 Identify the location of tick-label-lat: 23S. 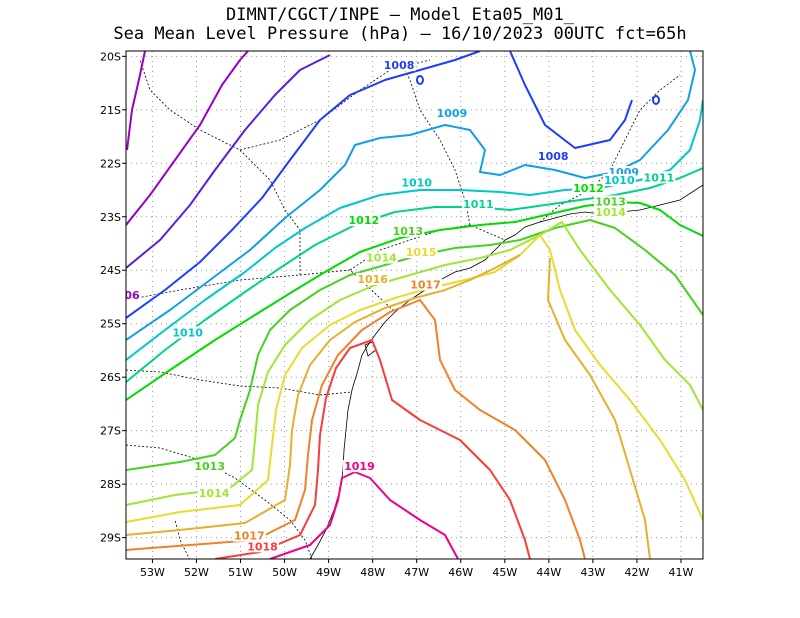
(110, 217).